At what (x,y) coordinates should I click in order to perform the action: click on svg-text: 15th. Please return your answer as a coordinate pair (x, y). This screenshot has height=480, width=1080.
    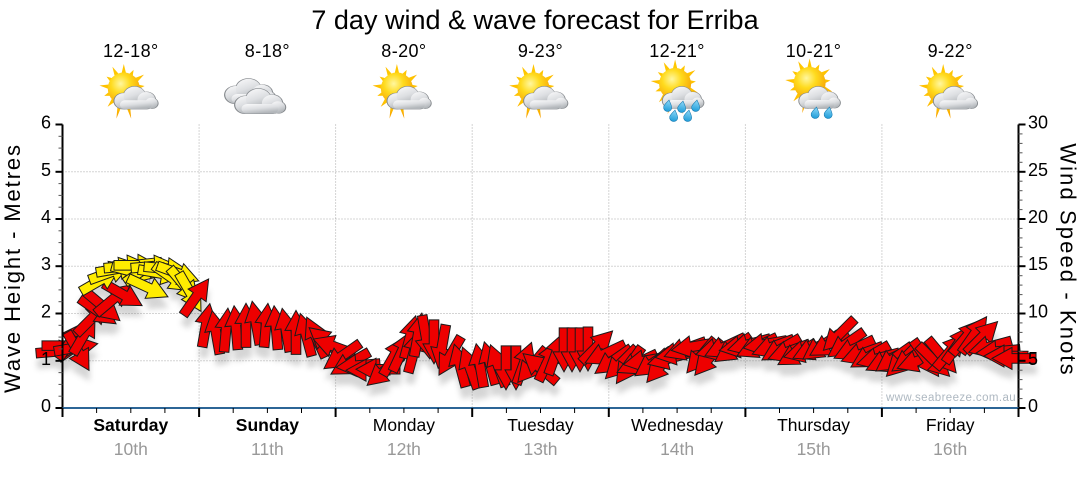
    Looking at the image, I should click on (814, 449).